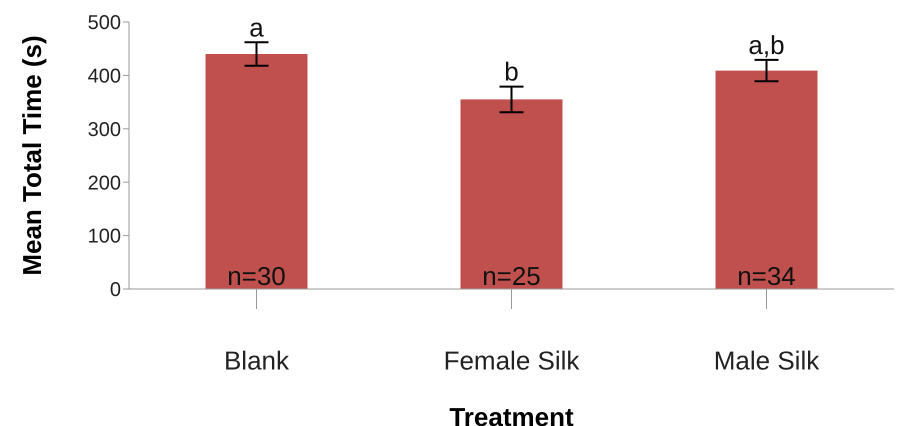 The height and width of the screenshot is (426, 899). What do you see at coordinates (104, 237) in the screenshot?
I see `y-tick-label: 100` at bounding box center [104, 237].